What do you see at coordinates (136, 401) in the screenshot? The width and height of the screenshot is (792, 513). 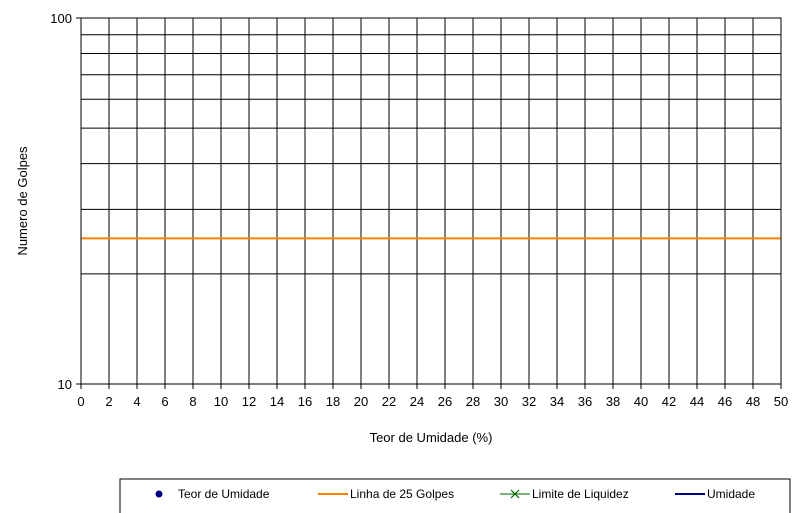 I see `x-tick-label: 4` at bounding box center [136, 401].